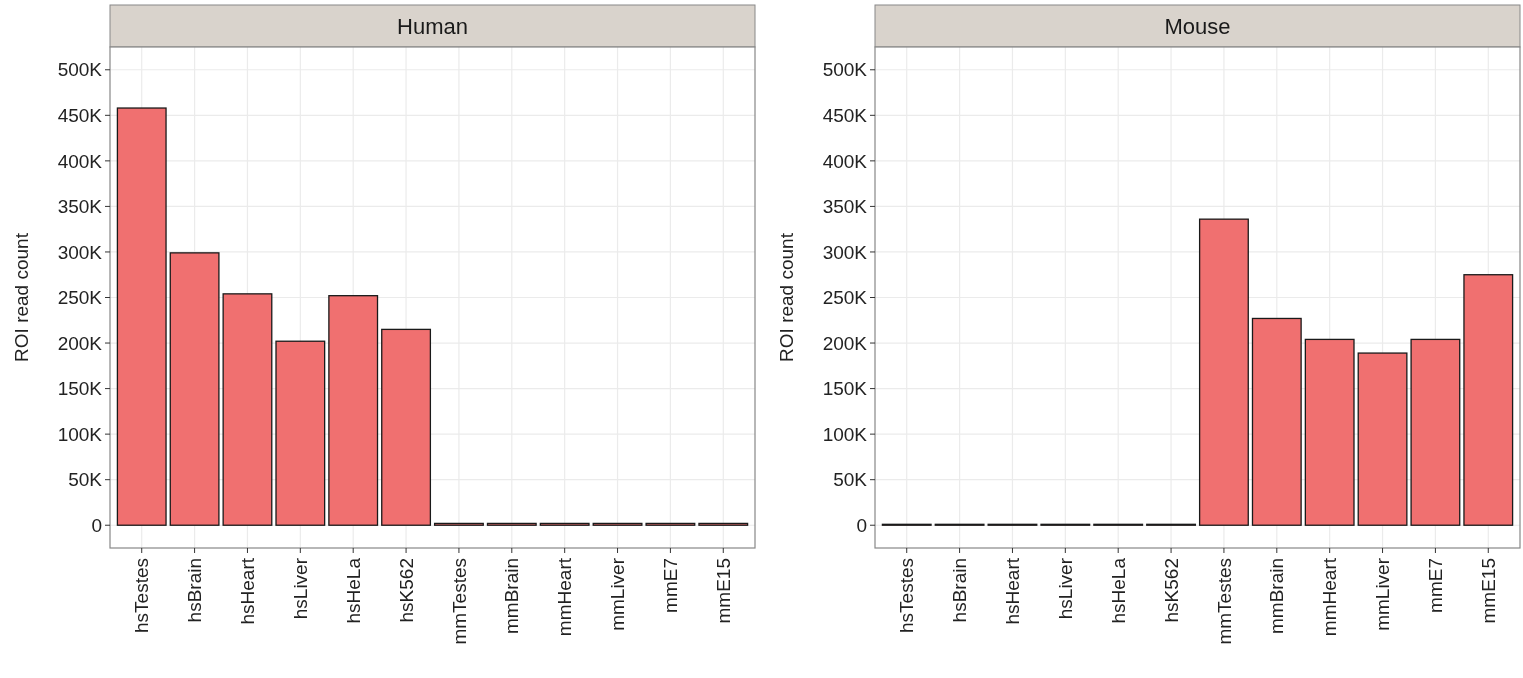 This screenshot has height=678, width=1523. Describe the element at coordinates (432, 26) in the screenshot. I see `chart-title: Human` at that location.